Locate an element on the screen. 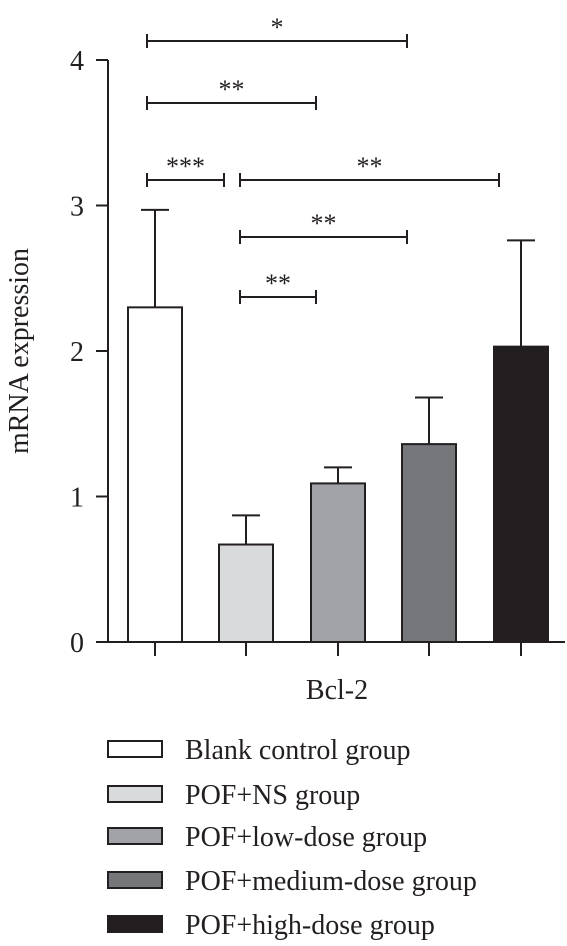  legend-label: POF+low-dose group is located at coordinates (306, 837).